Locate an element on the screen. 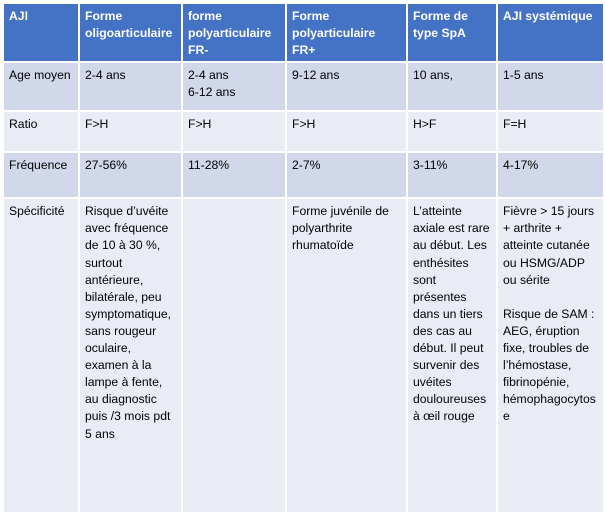 This screenshot has height=514, width=605. row-ratio: Ratio F>H F>H F>H H>F F=H is located at coordinates (303, 132).